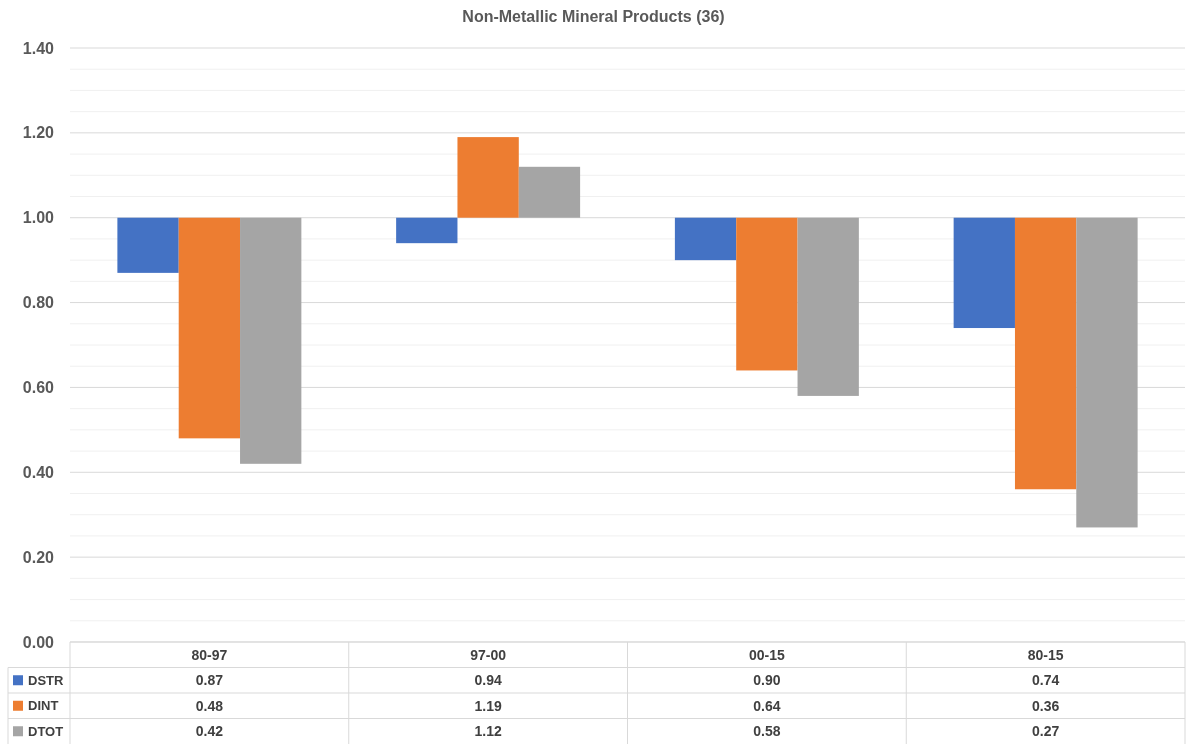 The width and height of the screenshot is (1187, 744). What do you see at coordinates (46, 680) in the screenshot?
I see `legend-label: DSTR` at bounding box center [46, 680].